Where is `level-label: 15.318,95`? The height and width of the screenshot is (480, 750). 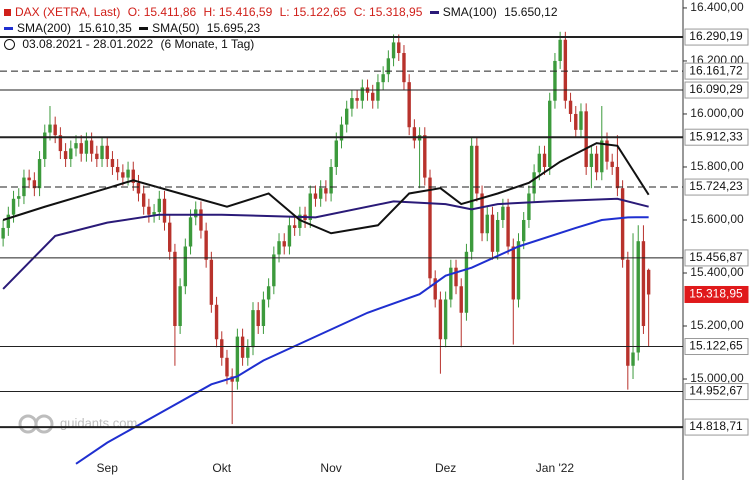
level-label: 15.318,95 is located at coordinates (716, 294).